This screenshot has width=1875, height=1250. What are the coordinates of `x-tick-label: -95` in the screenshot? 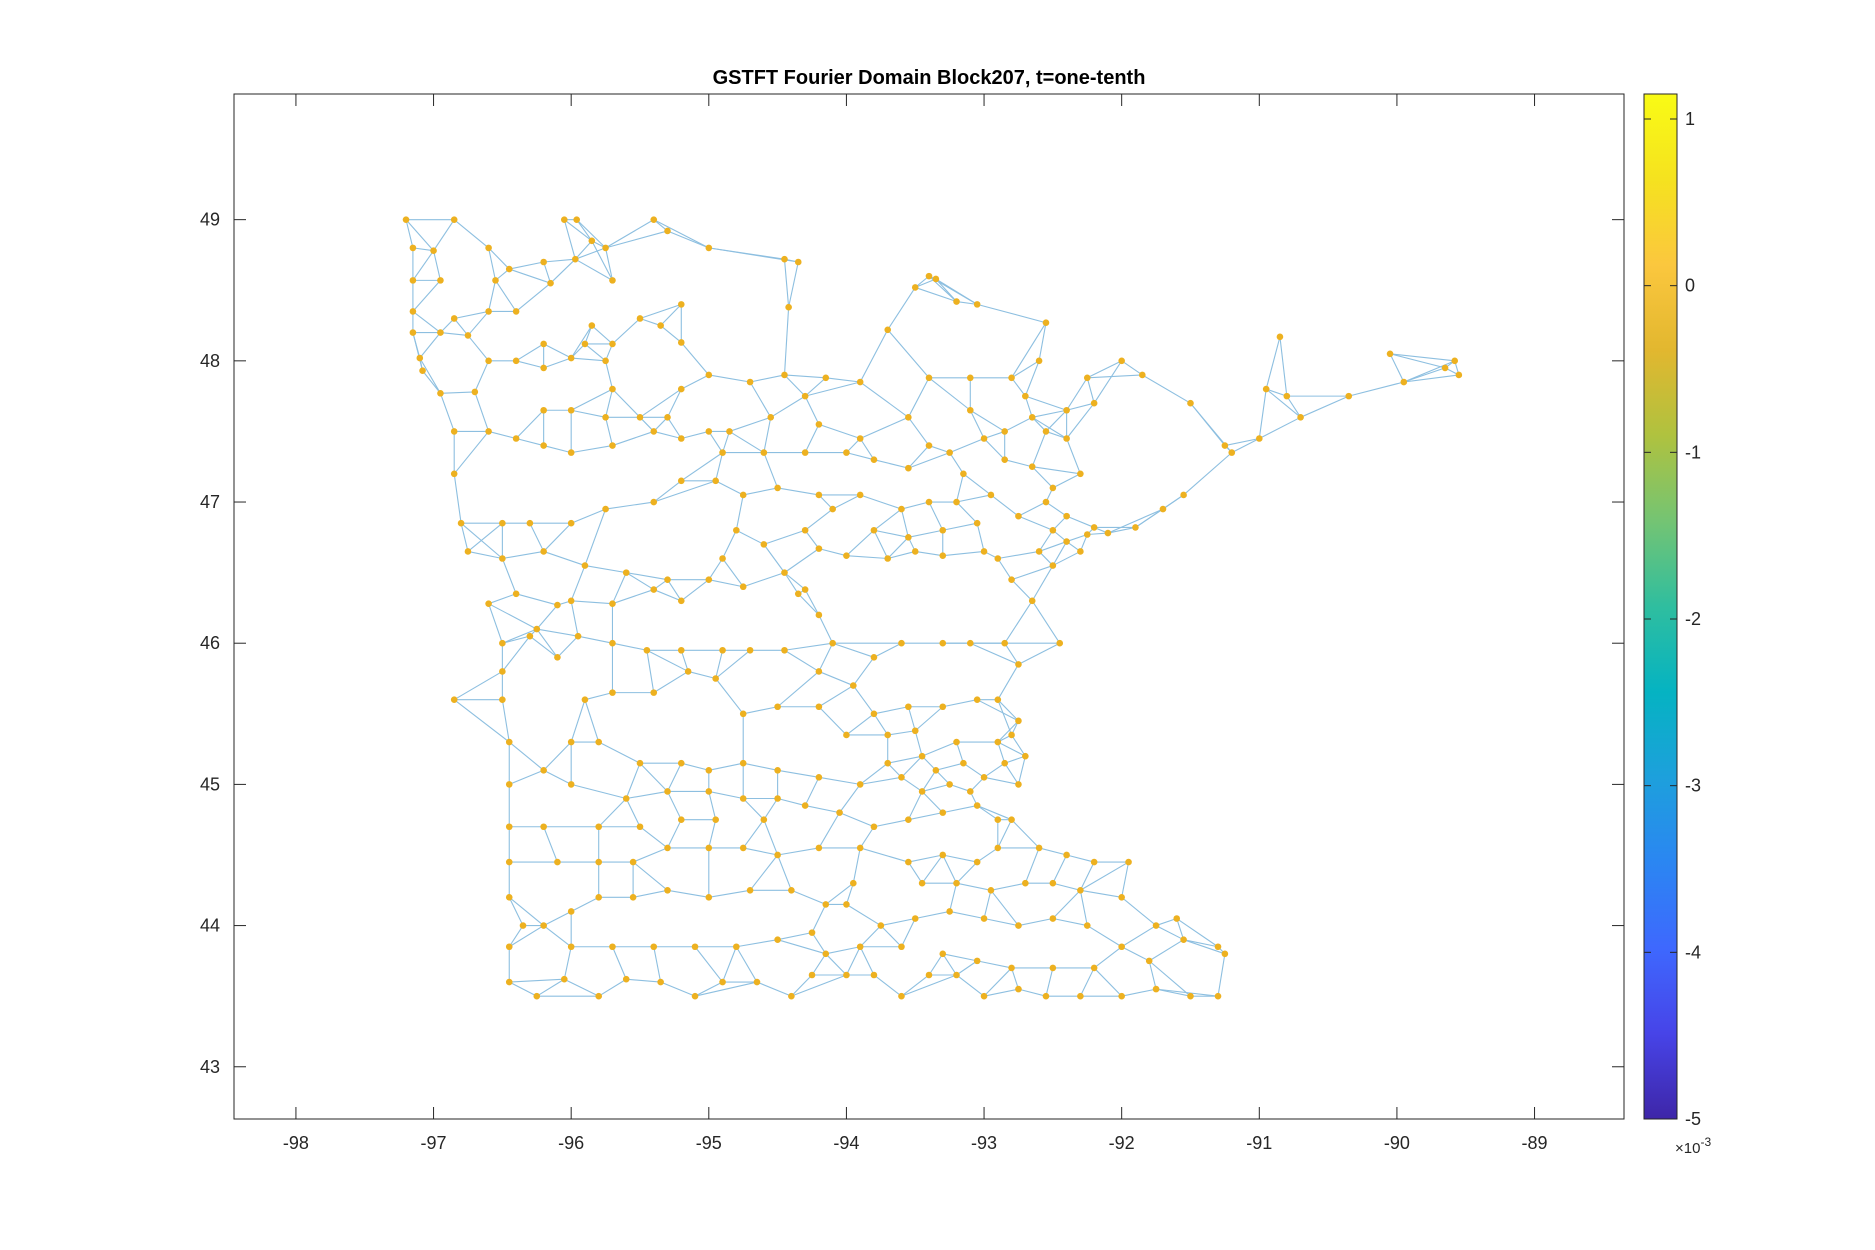 It's located at (709, 1143).